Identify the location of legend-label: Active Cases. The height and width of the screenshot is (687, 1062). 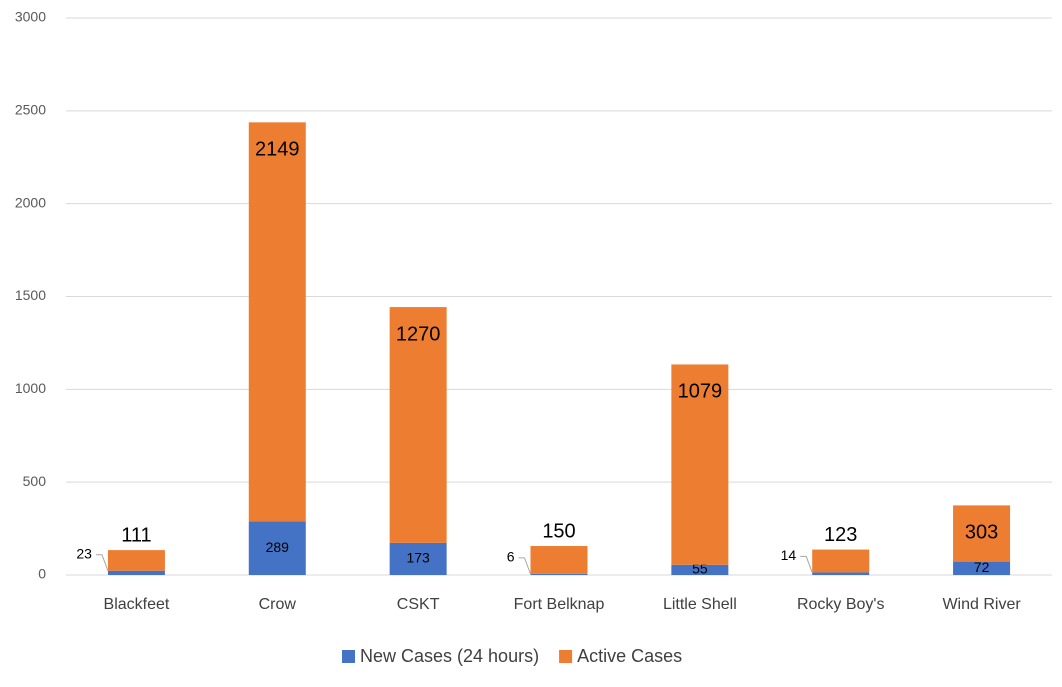
(629, 656).